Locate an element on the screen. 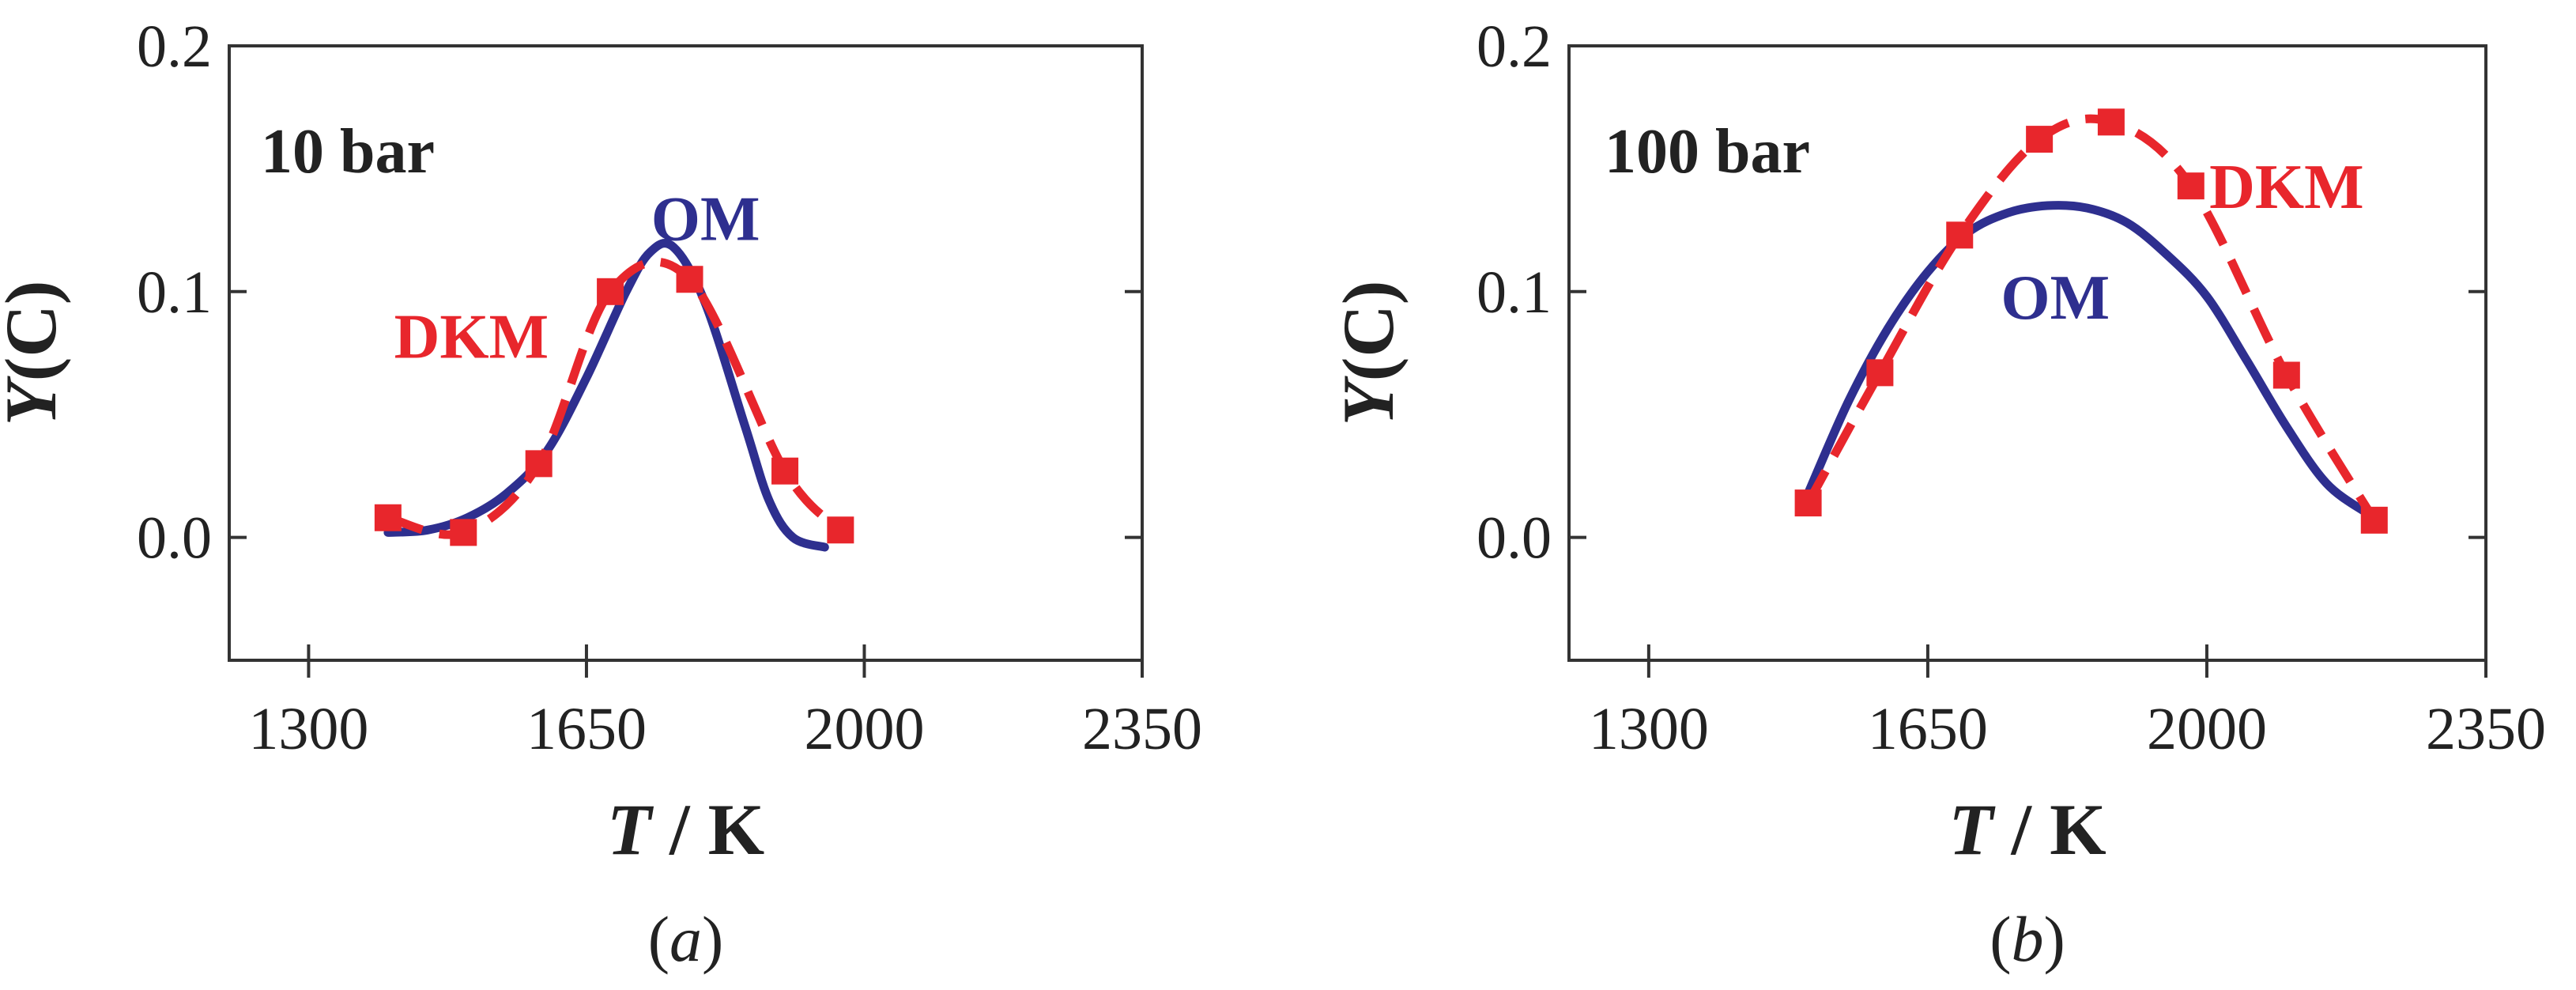 This screenshot has height=990, width=2576. pressure-annotation: 100 bar is located at coordinates (1707, 152).